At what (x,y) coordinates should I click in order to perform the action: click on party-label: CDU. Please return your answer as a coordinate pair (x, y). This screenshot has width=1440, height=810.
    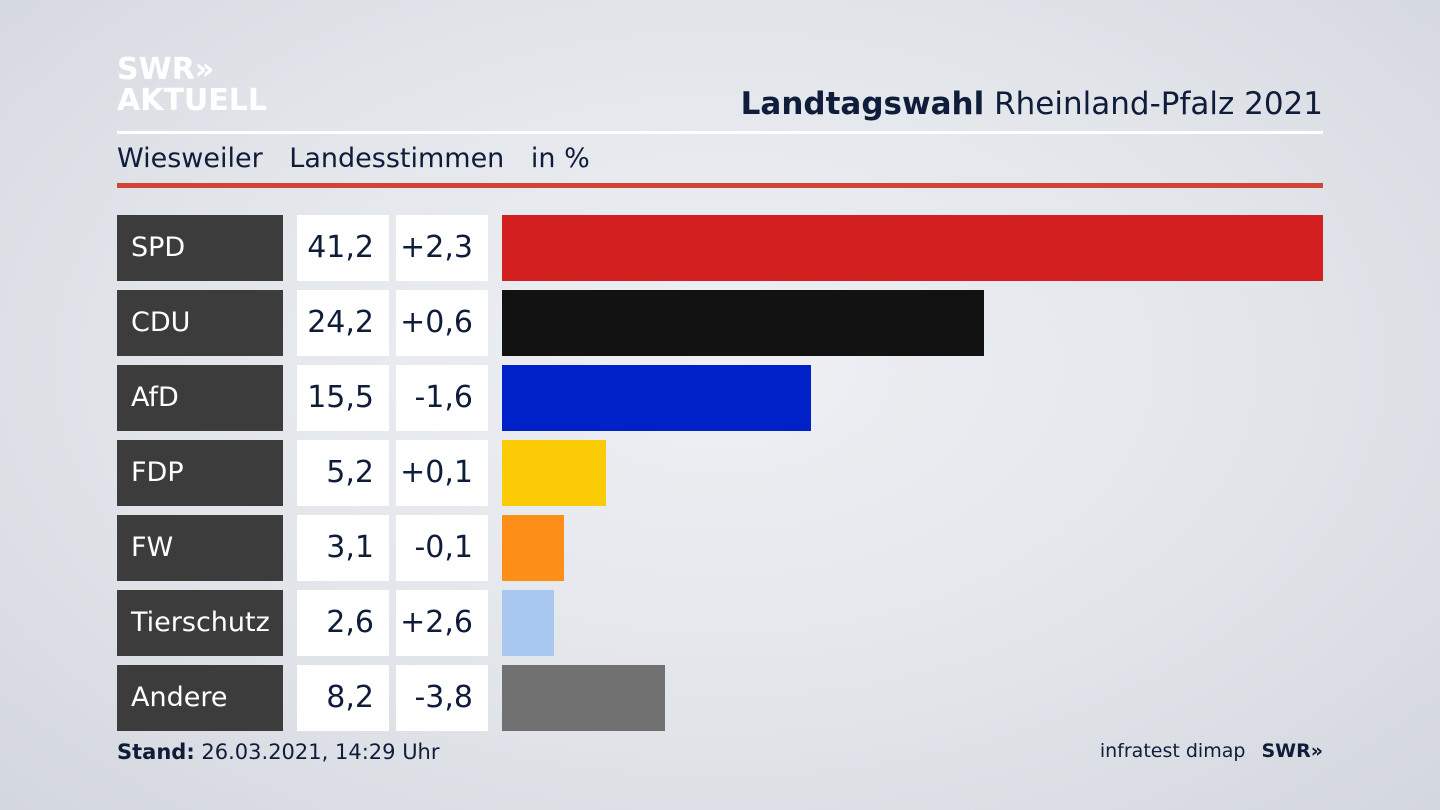
    Looking at the image, I should click on (200, 323).